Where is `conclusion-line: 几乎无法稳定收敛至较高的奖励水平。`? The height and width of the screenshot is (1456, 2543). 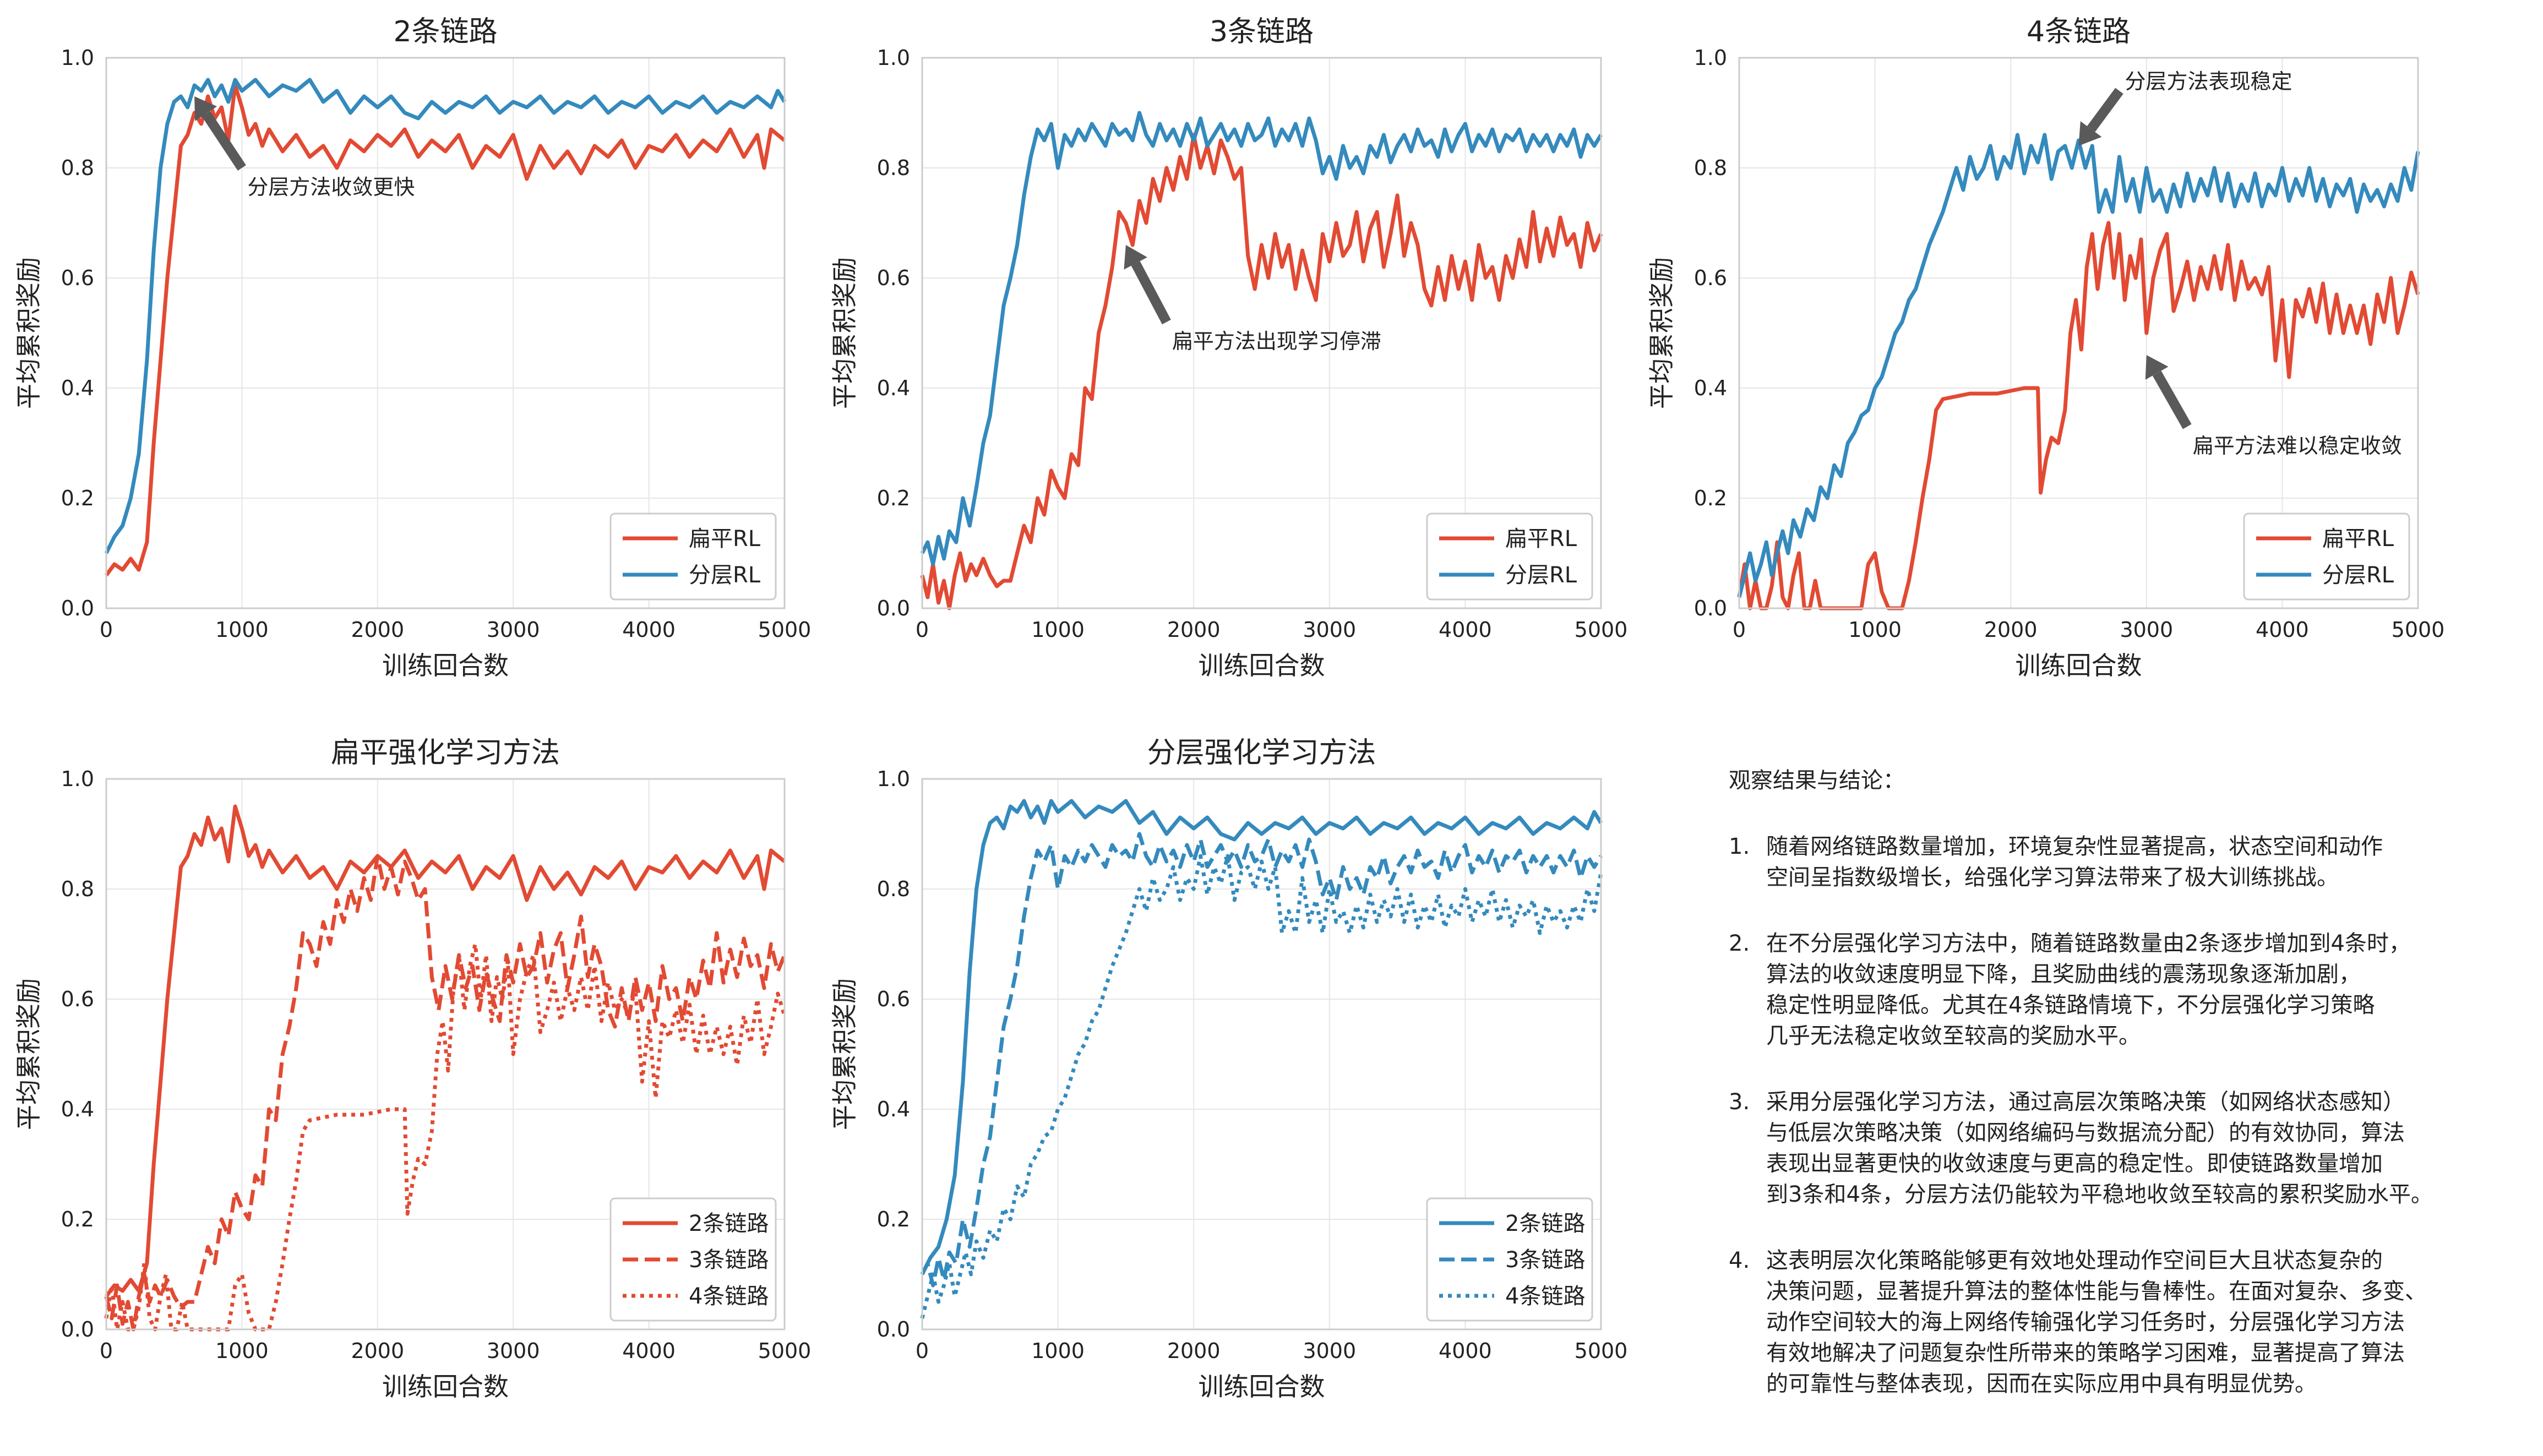
conclusion-line: 几乎无法稳定收敛至较高的奖励水平。 is located at coordinates (1953, 1036).